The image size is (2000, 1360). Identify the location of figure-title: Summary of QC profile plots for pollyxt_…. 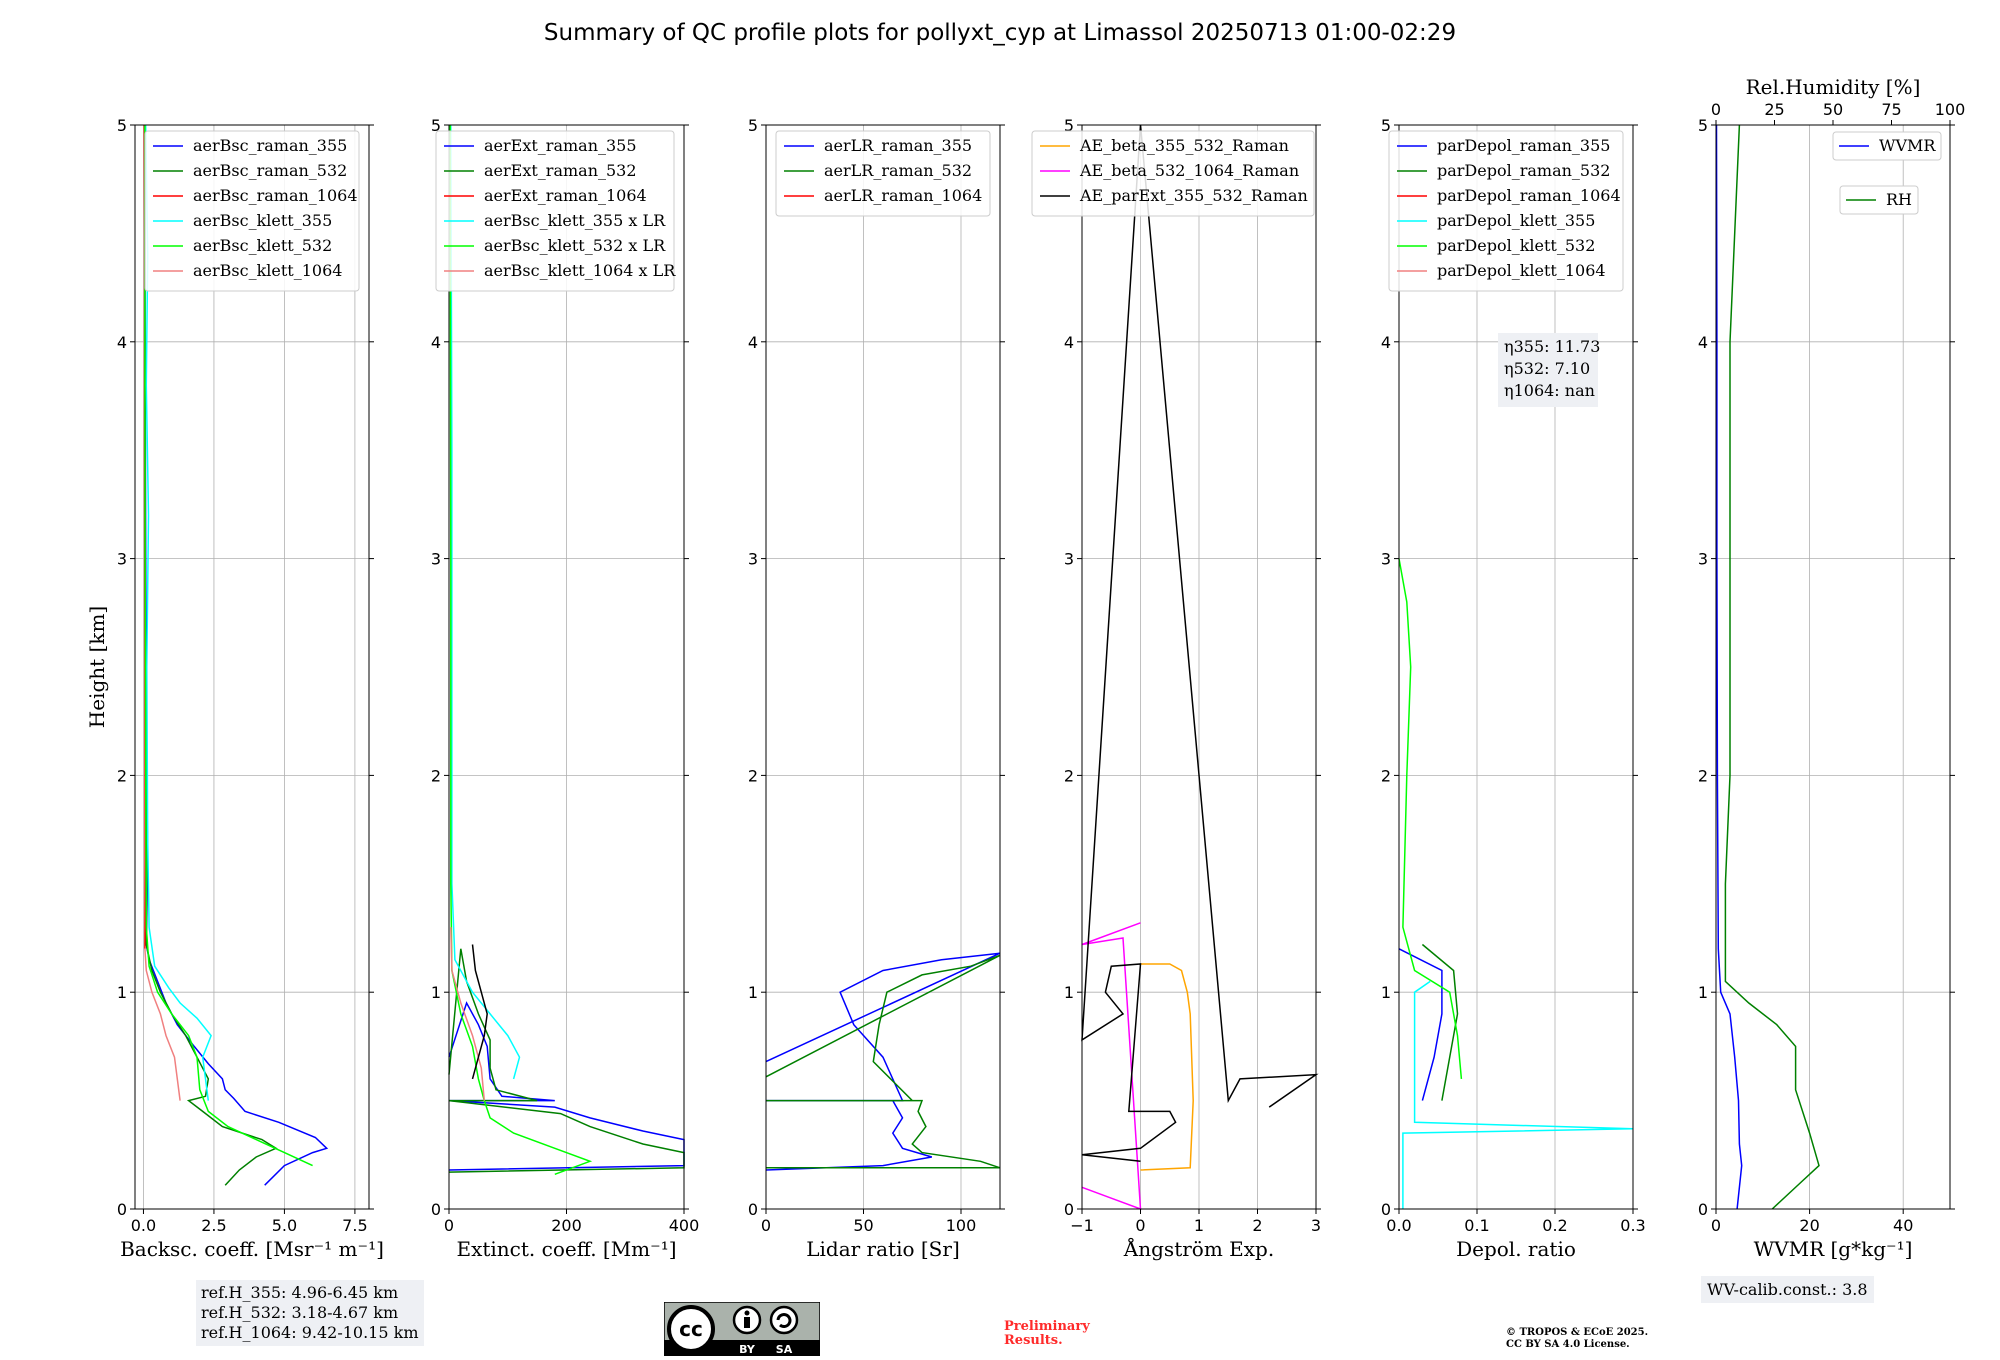
(1000, 33).